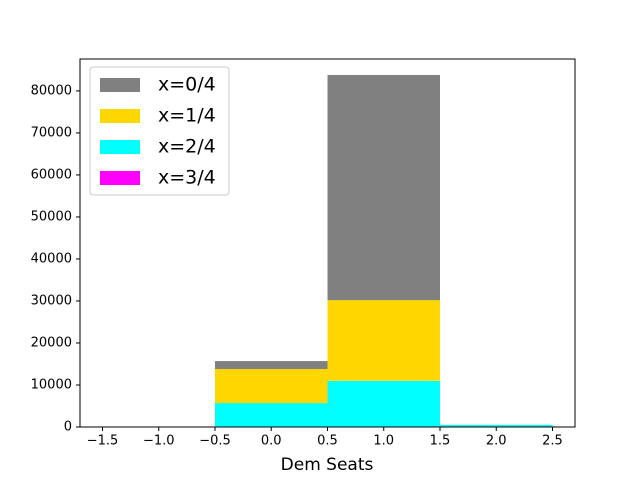 The image size is (640, 480). I want to click on x-tick-label: 2.5, so click(552, 441).